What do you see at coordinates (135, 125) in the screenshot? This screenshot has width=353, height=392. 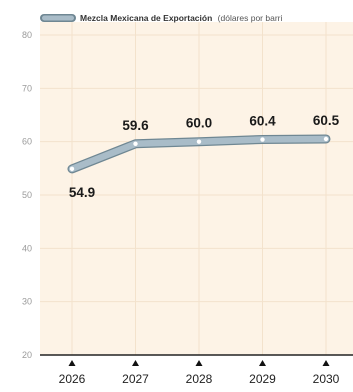 I see `data-label: 59.6` at bounding box center [135, 125].